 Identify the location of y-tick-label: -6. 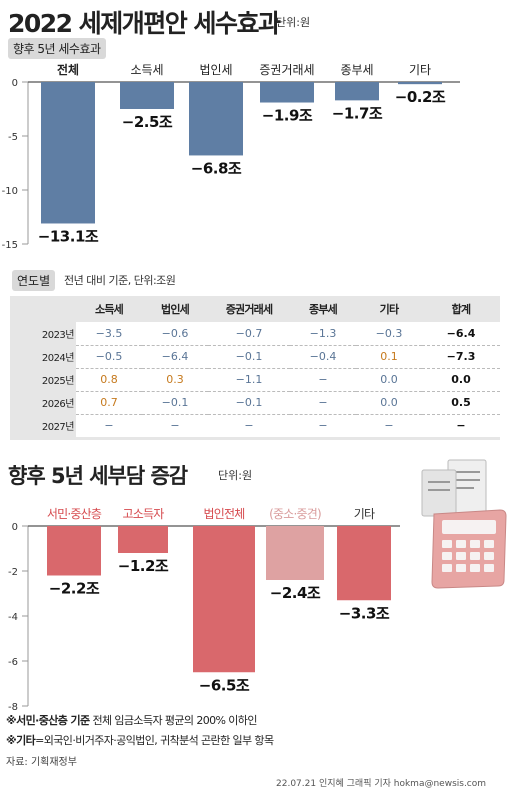
(13, 662).